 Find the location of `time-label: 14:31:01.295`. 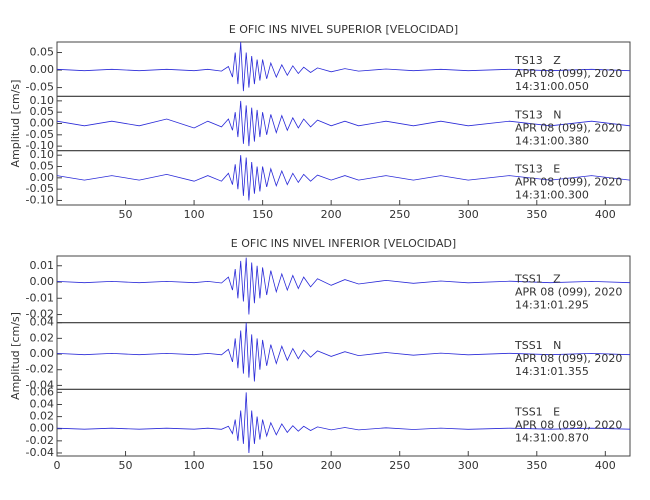

time-label: 14:31:01.295 is located at coordinates (552, 304).